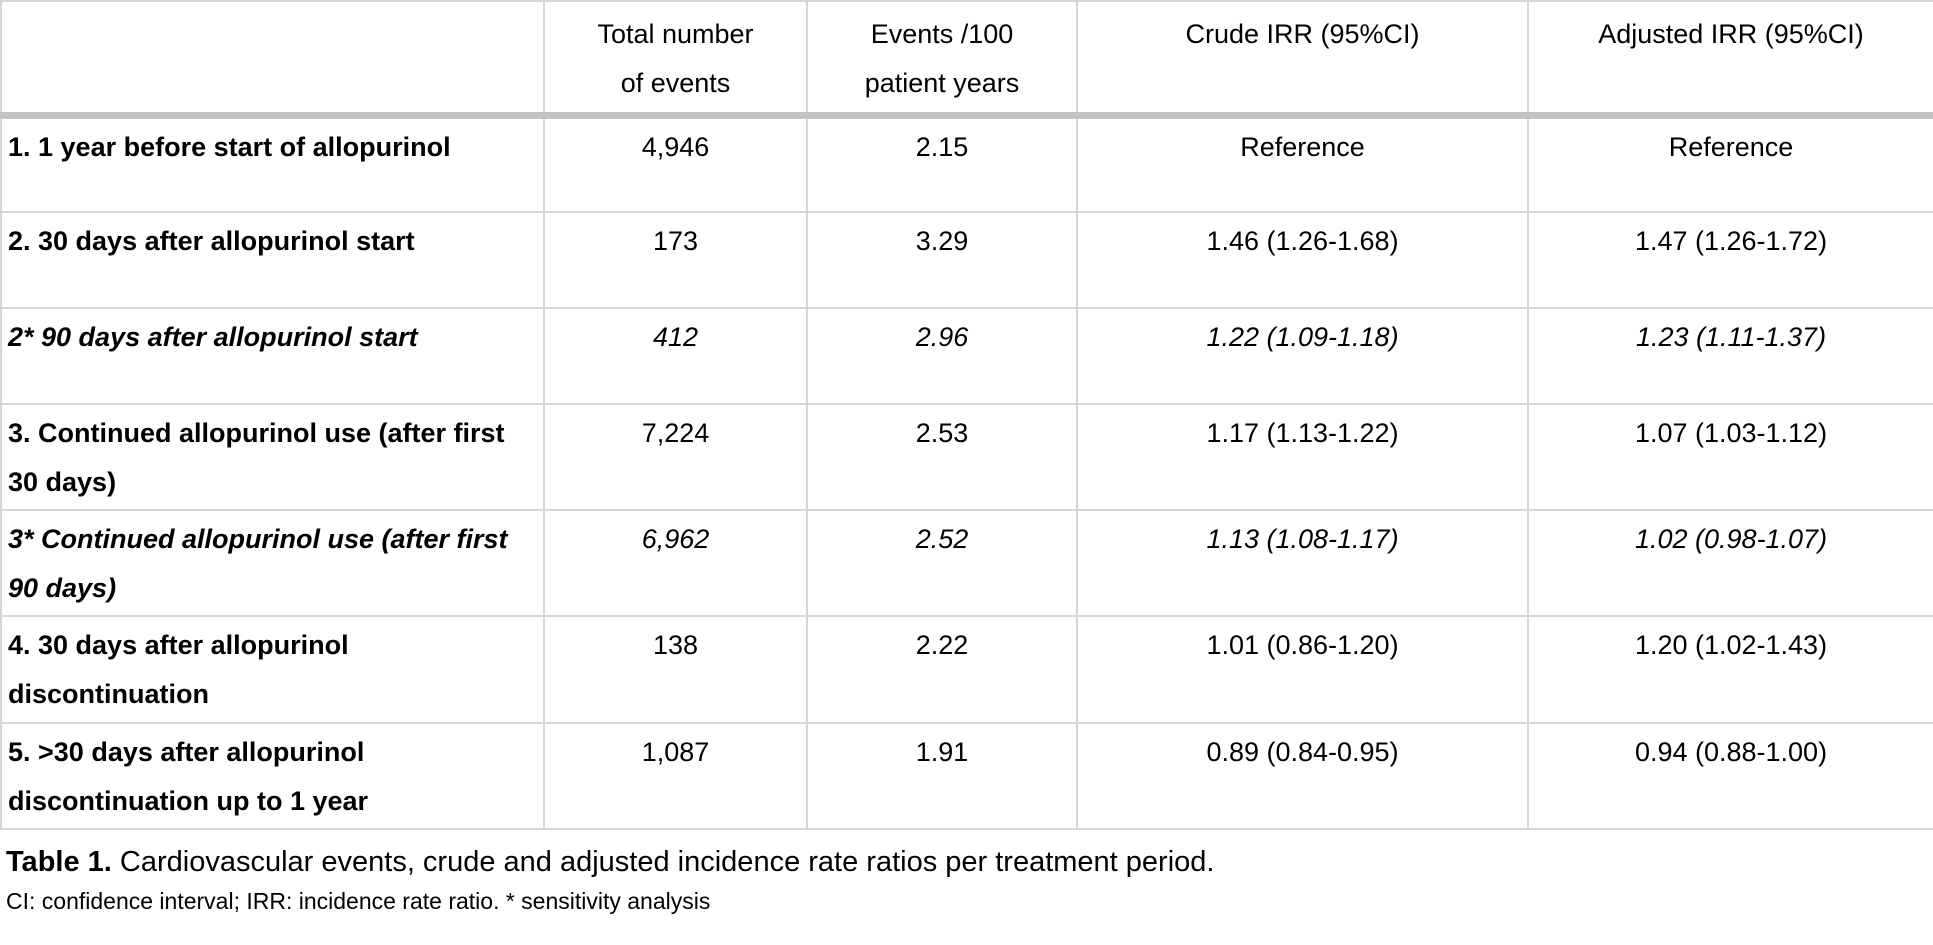 The height and width of the screenshot is (945, 1933). Describe the element at coordinates (675, 259) in the screenshot. I see `total-events-cell: 173` at that location.